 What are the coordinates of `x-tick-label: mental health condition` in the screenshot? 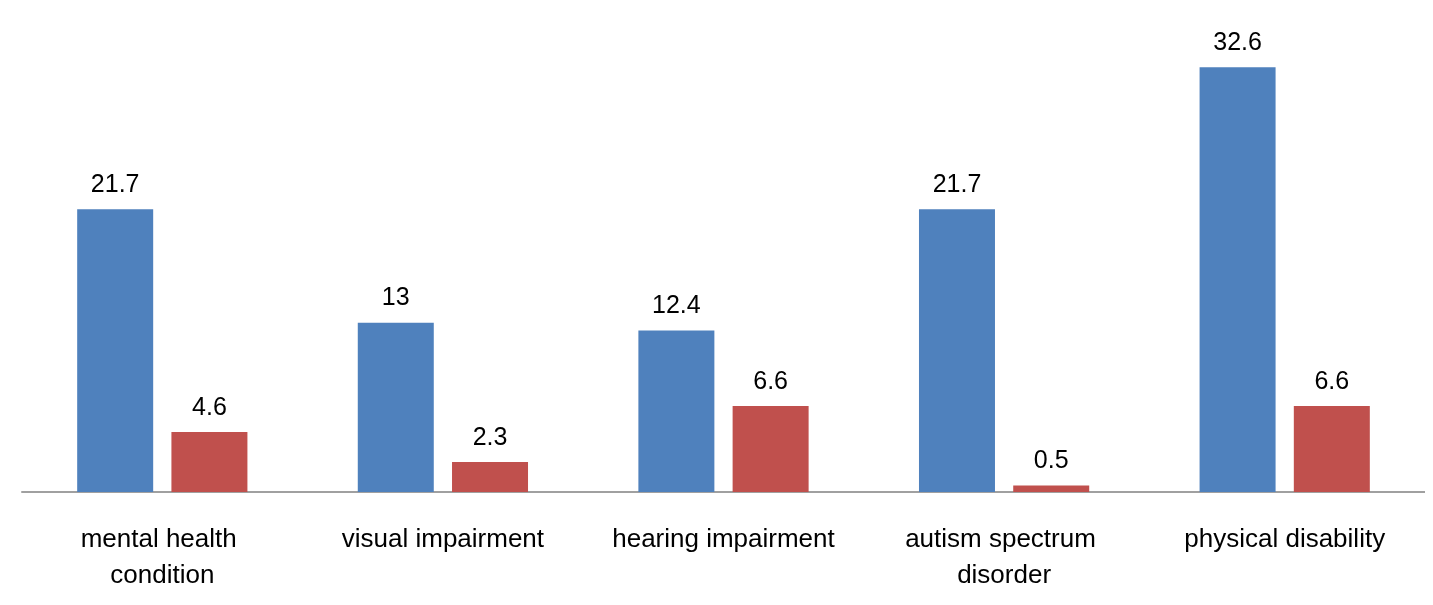 It's located at (162, 556).